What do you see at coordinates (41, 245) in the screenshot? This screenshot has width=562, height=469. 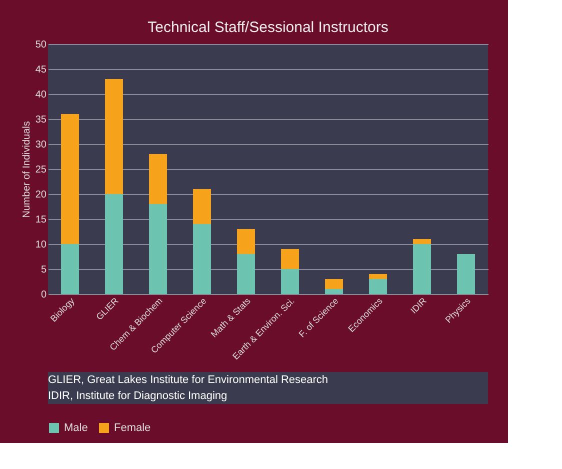 I see `y-tick-label: 10` at bounding box center [41, 245].